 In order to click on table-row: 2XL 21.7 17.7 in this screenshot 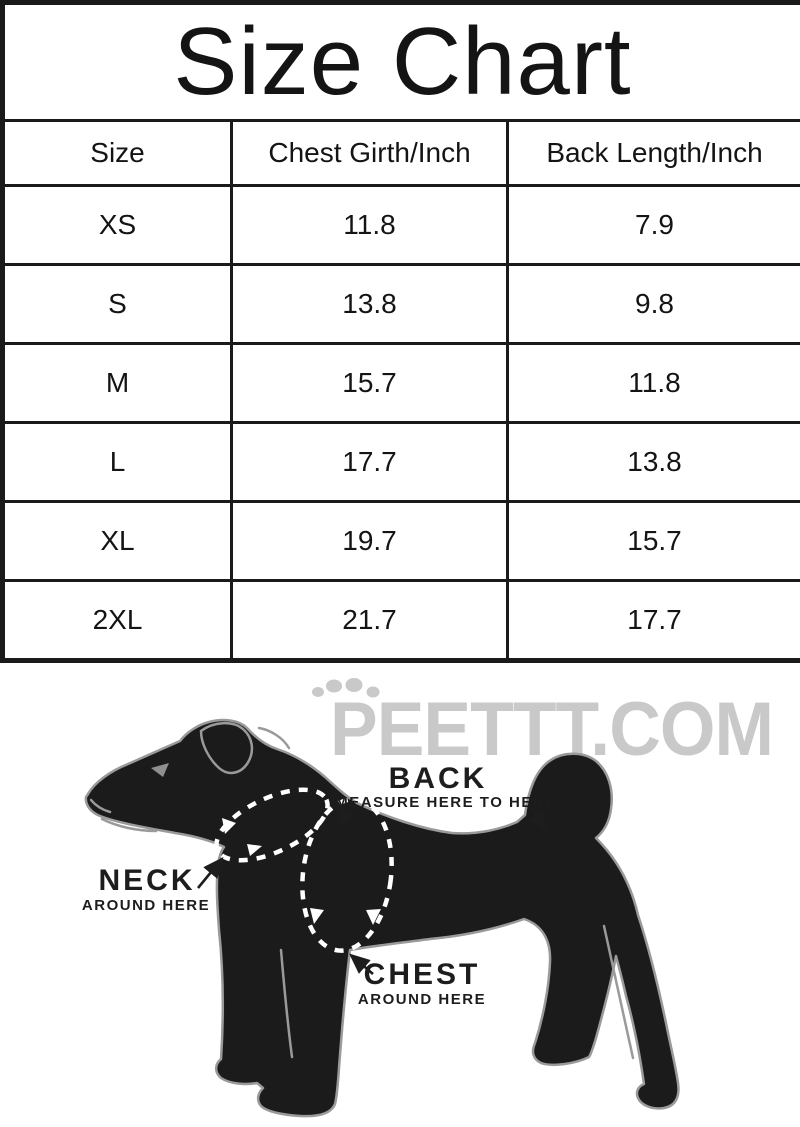, I will do `click(400, 620)`.